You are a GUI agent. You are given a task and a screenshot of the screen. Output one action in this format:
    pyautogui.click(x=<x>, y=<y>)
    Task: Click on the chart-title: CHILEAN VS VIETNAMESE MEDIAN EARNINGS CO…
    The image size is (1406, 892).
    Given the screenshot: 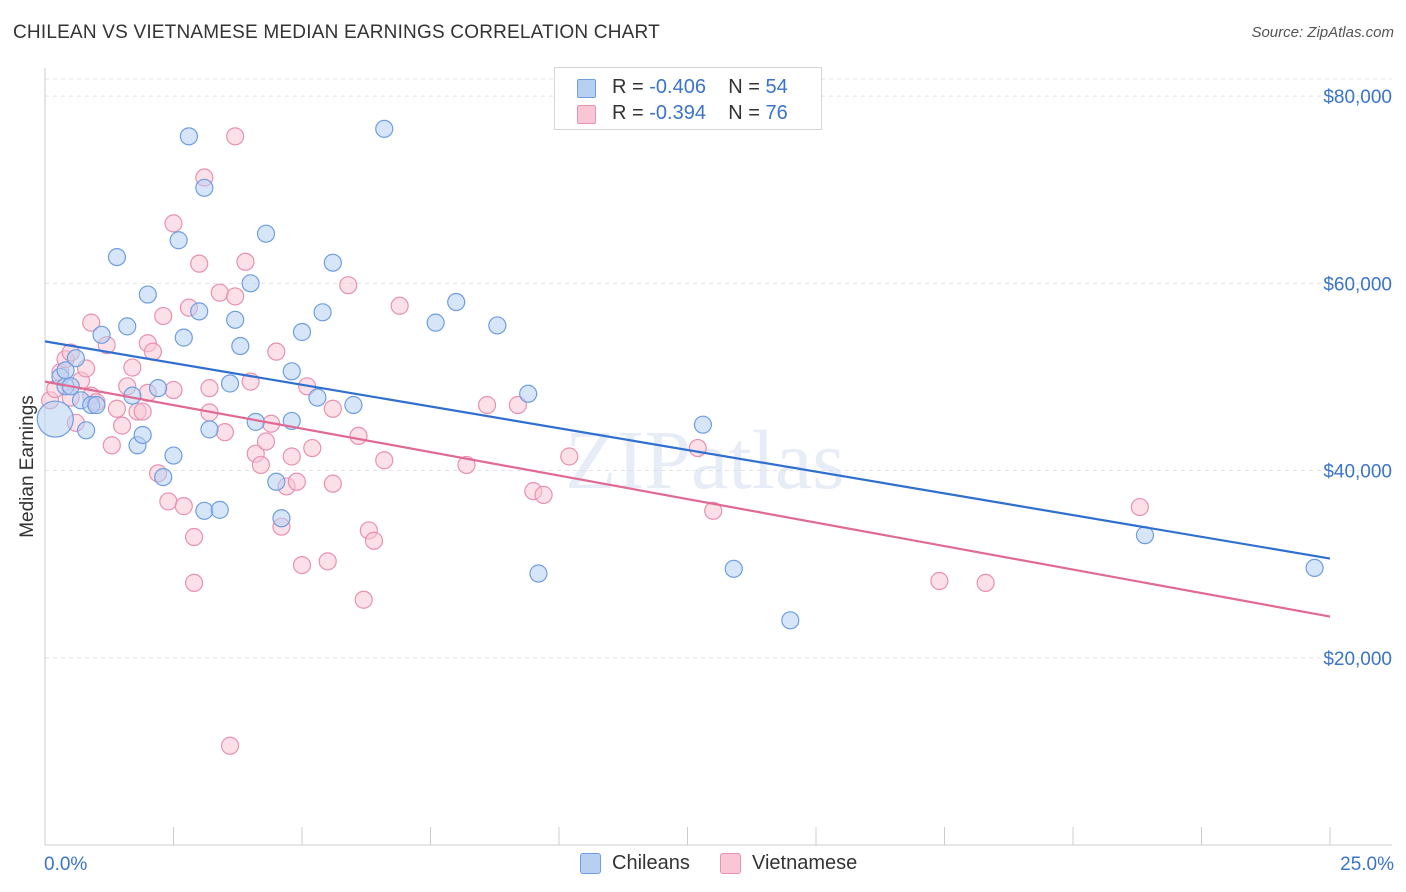 What is the action you would take?
    pyautogui.click(x=336, y=32)
    